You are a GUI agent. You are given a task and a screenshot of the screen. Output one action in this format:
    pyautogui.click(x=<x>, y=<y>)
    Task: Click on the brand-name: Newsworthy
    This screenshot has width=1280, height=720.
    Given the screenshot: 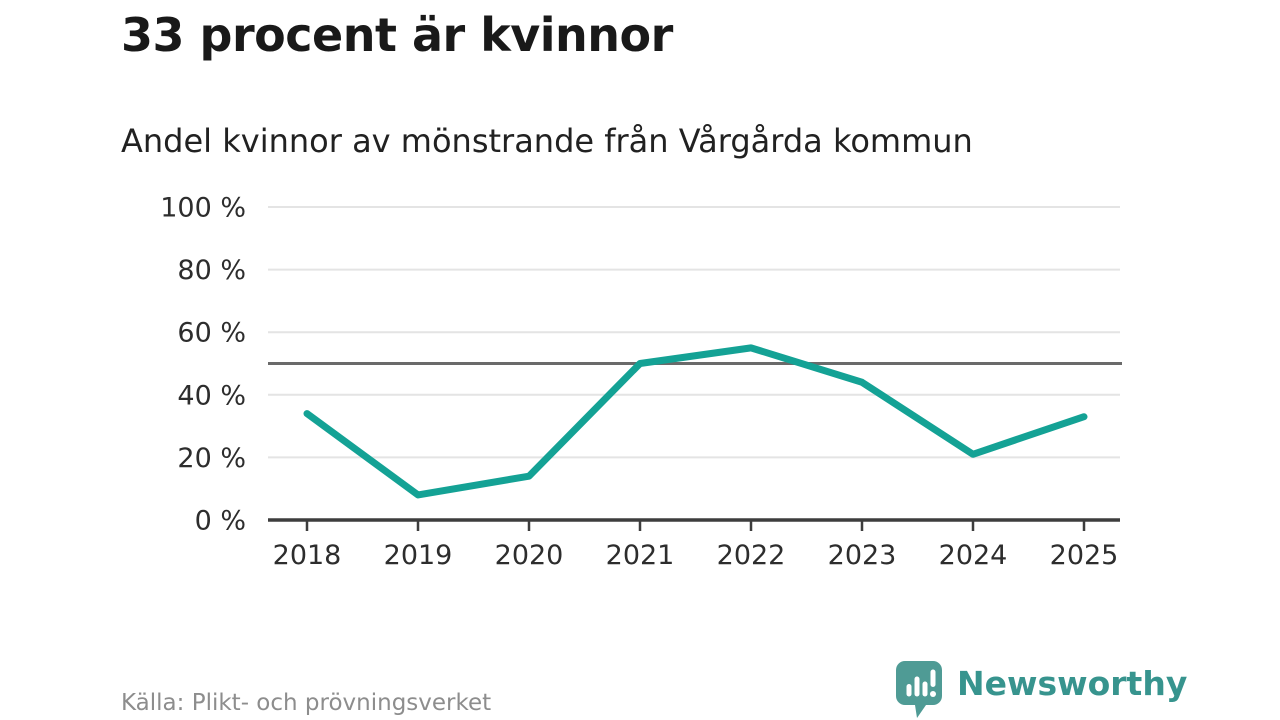 What is the action you would take?
    pyautogui.click(x=1072, y=683)
    